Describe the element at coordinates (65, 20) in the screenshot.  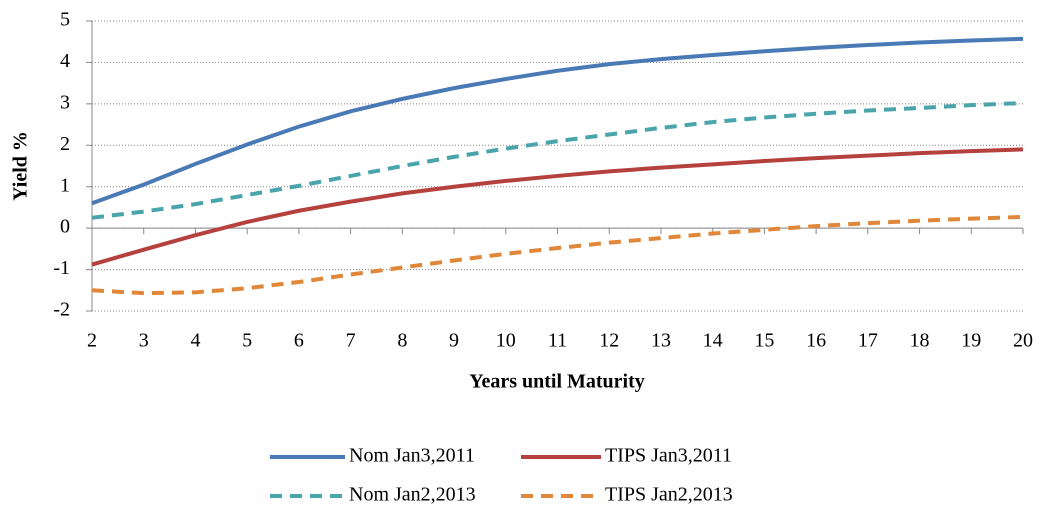
I see `y-tick-label: 5` at that location.